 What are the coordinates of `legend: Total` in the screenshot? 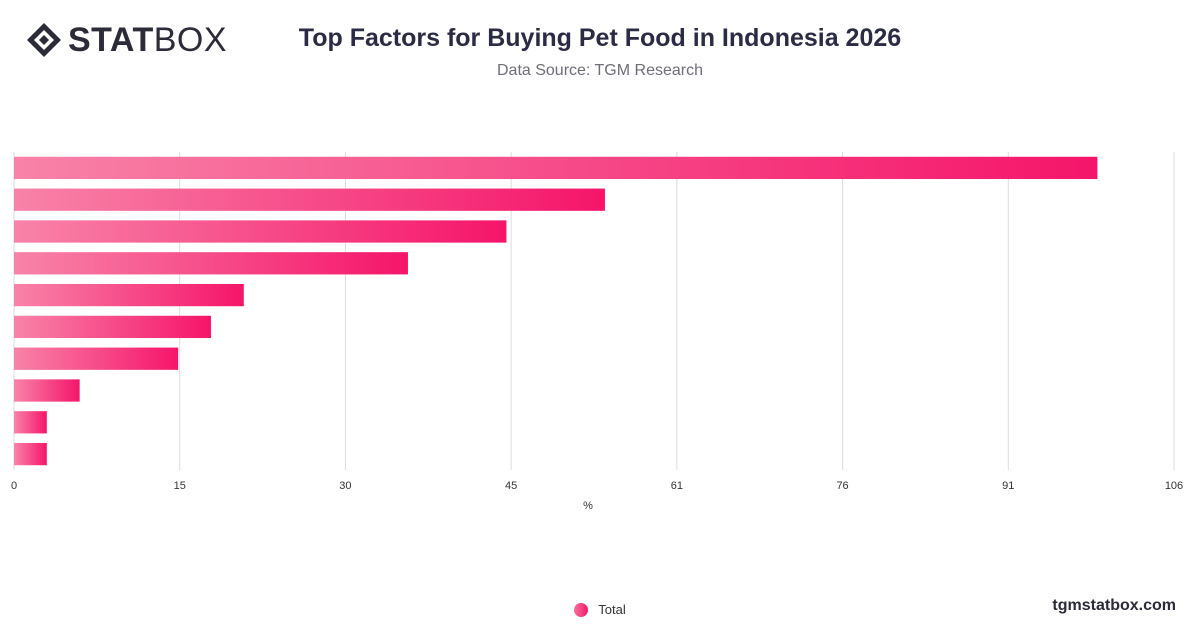 It's located at (600, 609).